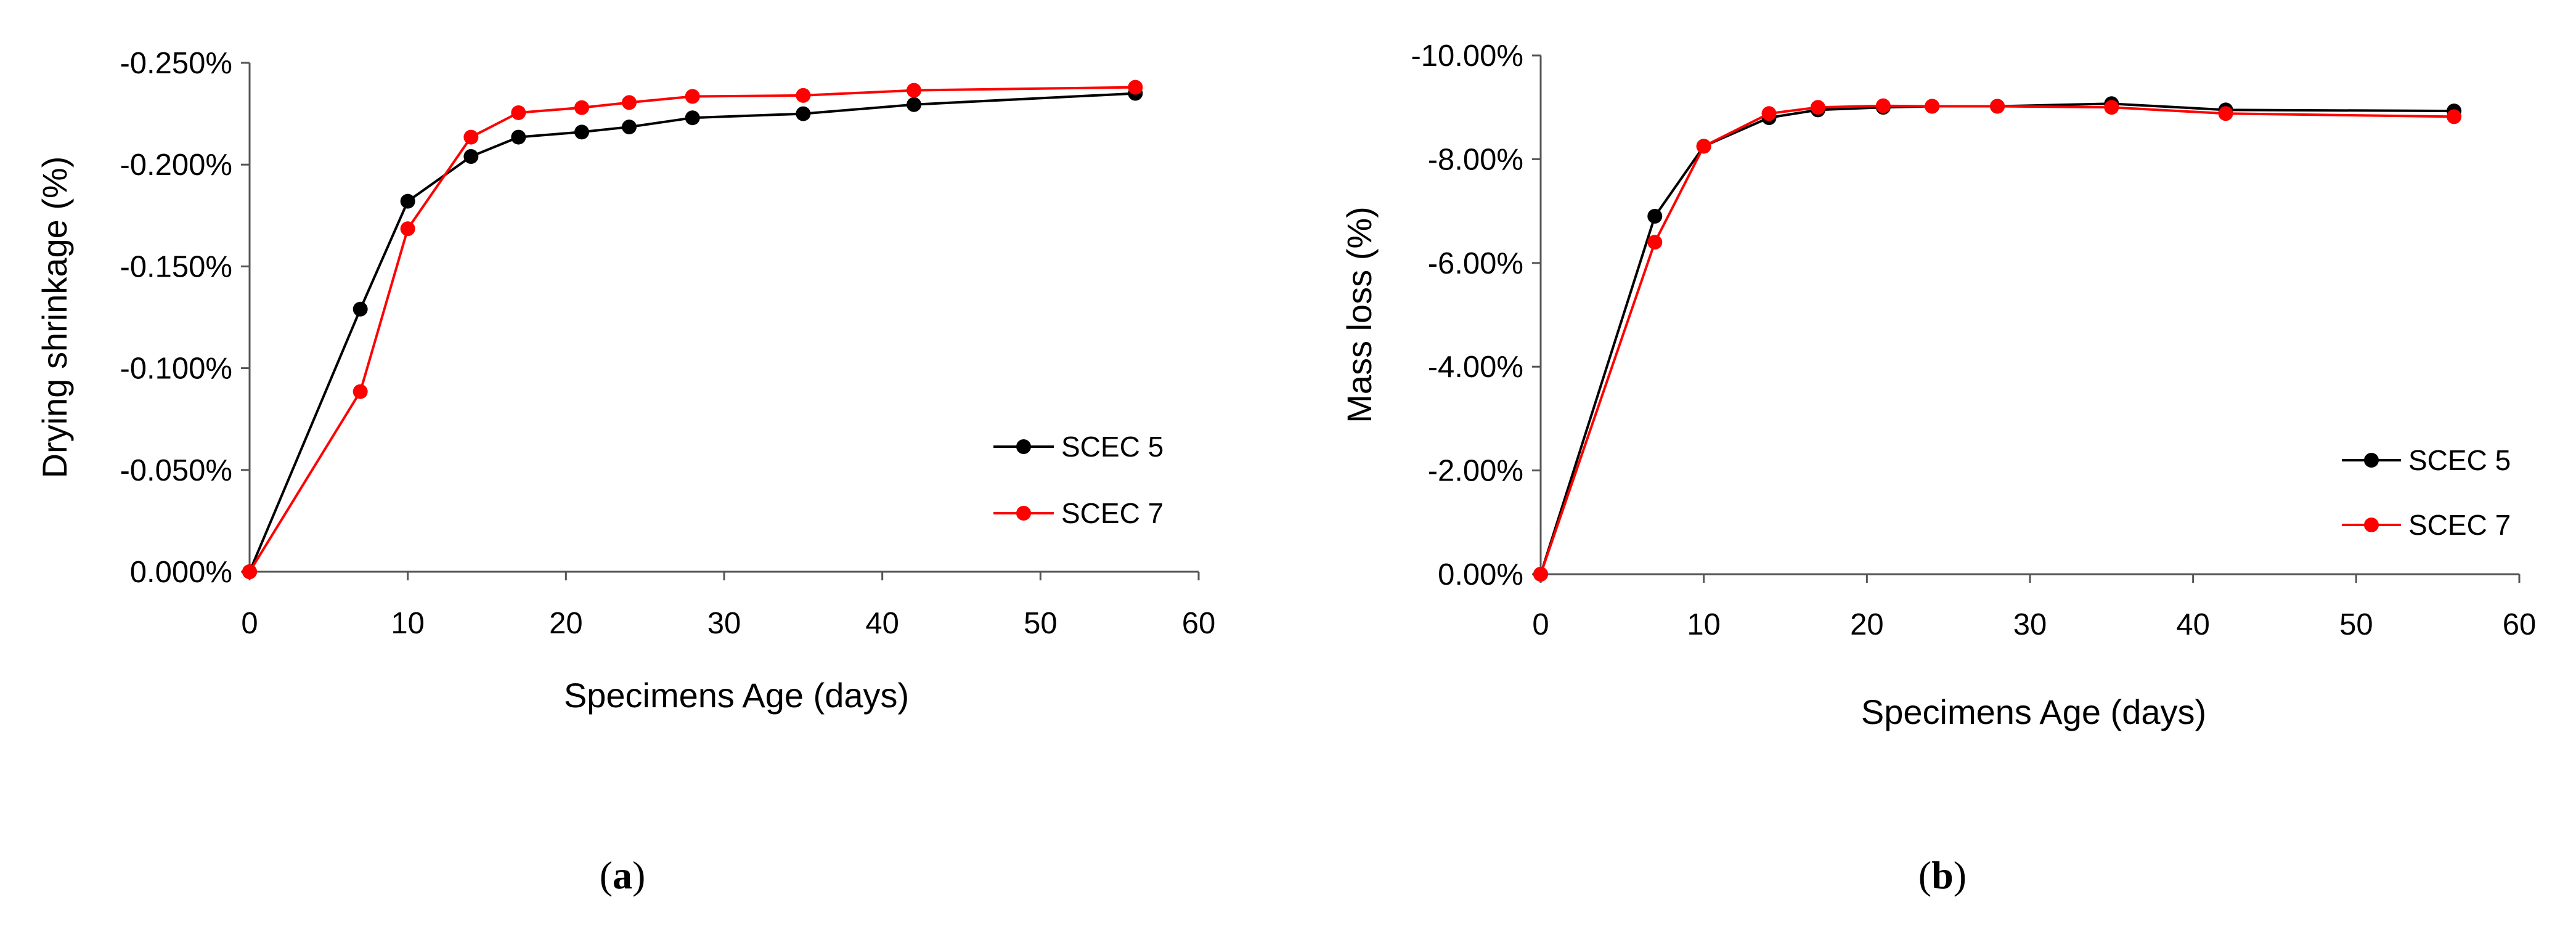 This screenshot has width=2576, height=934. I want to click on y-tick-label: -2.00%, so click(1475, 471).